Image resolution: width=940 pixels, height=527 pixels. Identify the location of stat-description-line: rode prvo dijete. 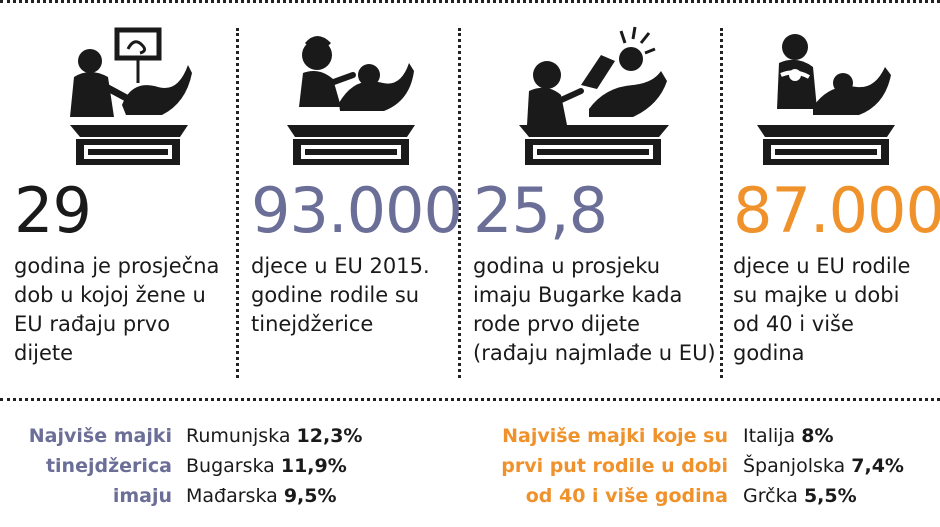
(556, 324).